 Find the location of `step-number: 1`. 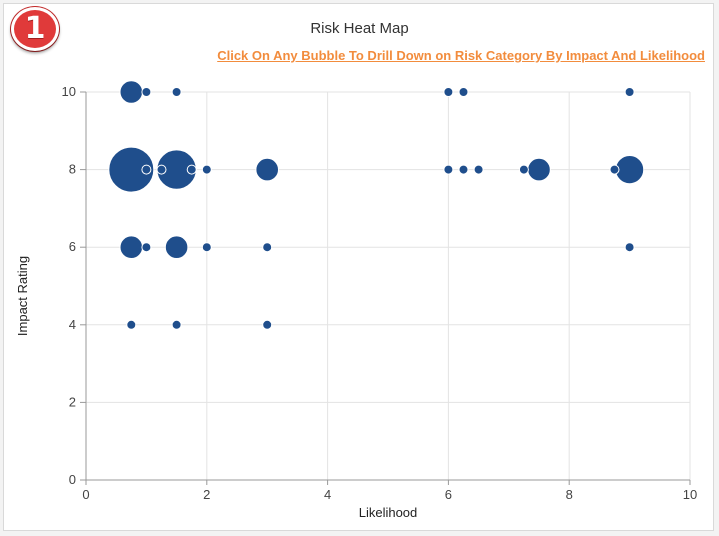

step-number: 1 is located at coordinates (35, 28).